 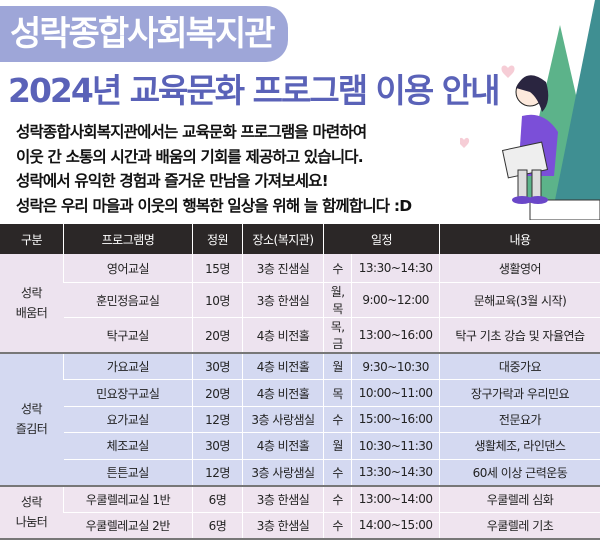 What do you see at coordinates (520, 366) in the screenshot?
I see `description-cell: 대중가요` at bounding box center [520, 366].